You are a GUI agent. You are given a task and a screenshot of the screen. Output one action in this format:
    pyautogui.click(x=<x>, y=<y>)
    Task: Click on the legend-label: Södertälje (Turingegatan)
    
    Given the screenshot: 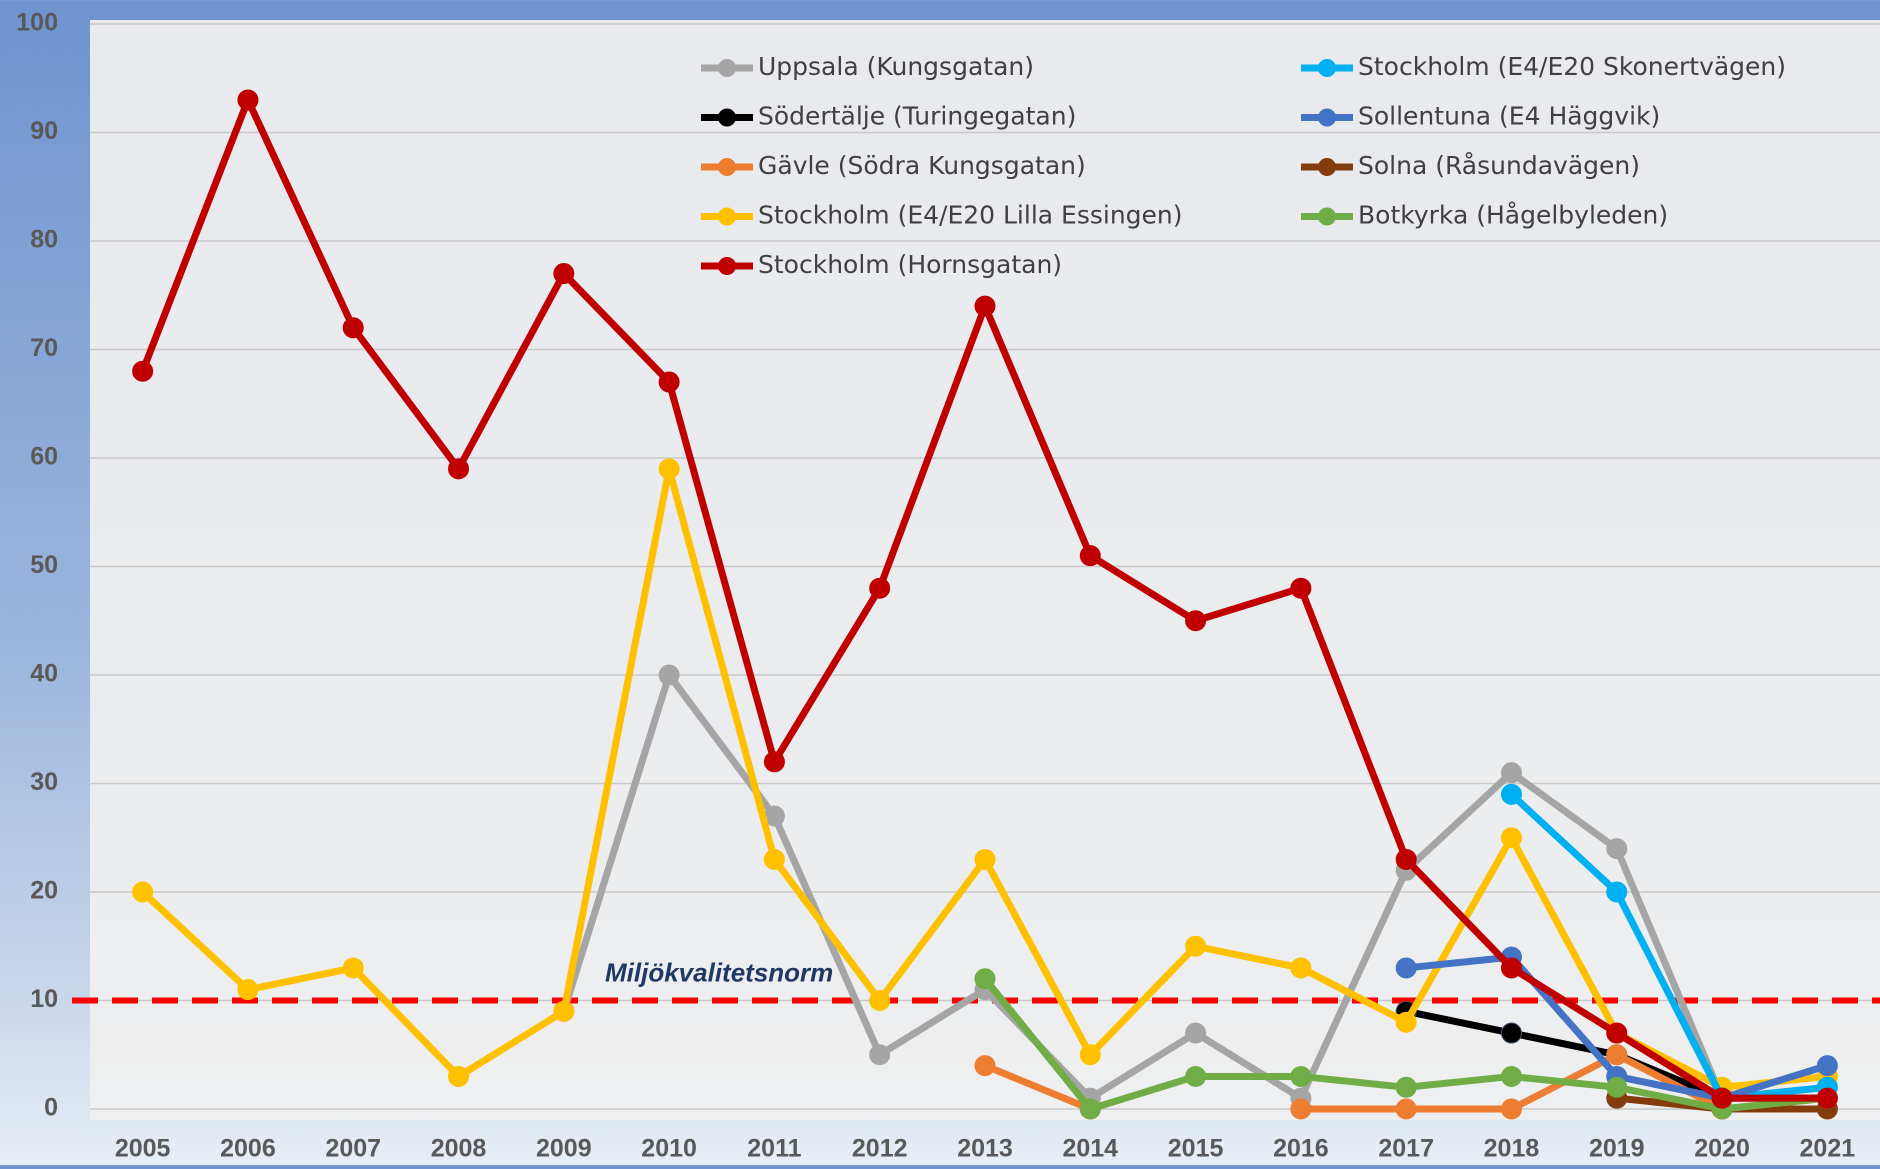 What is the action you would take?
    pyautogui.click(x=917, y=116)
    